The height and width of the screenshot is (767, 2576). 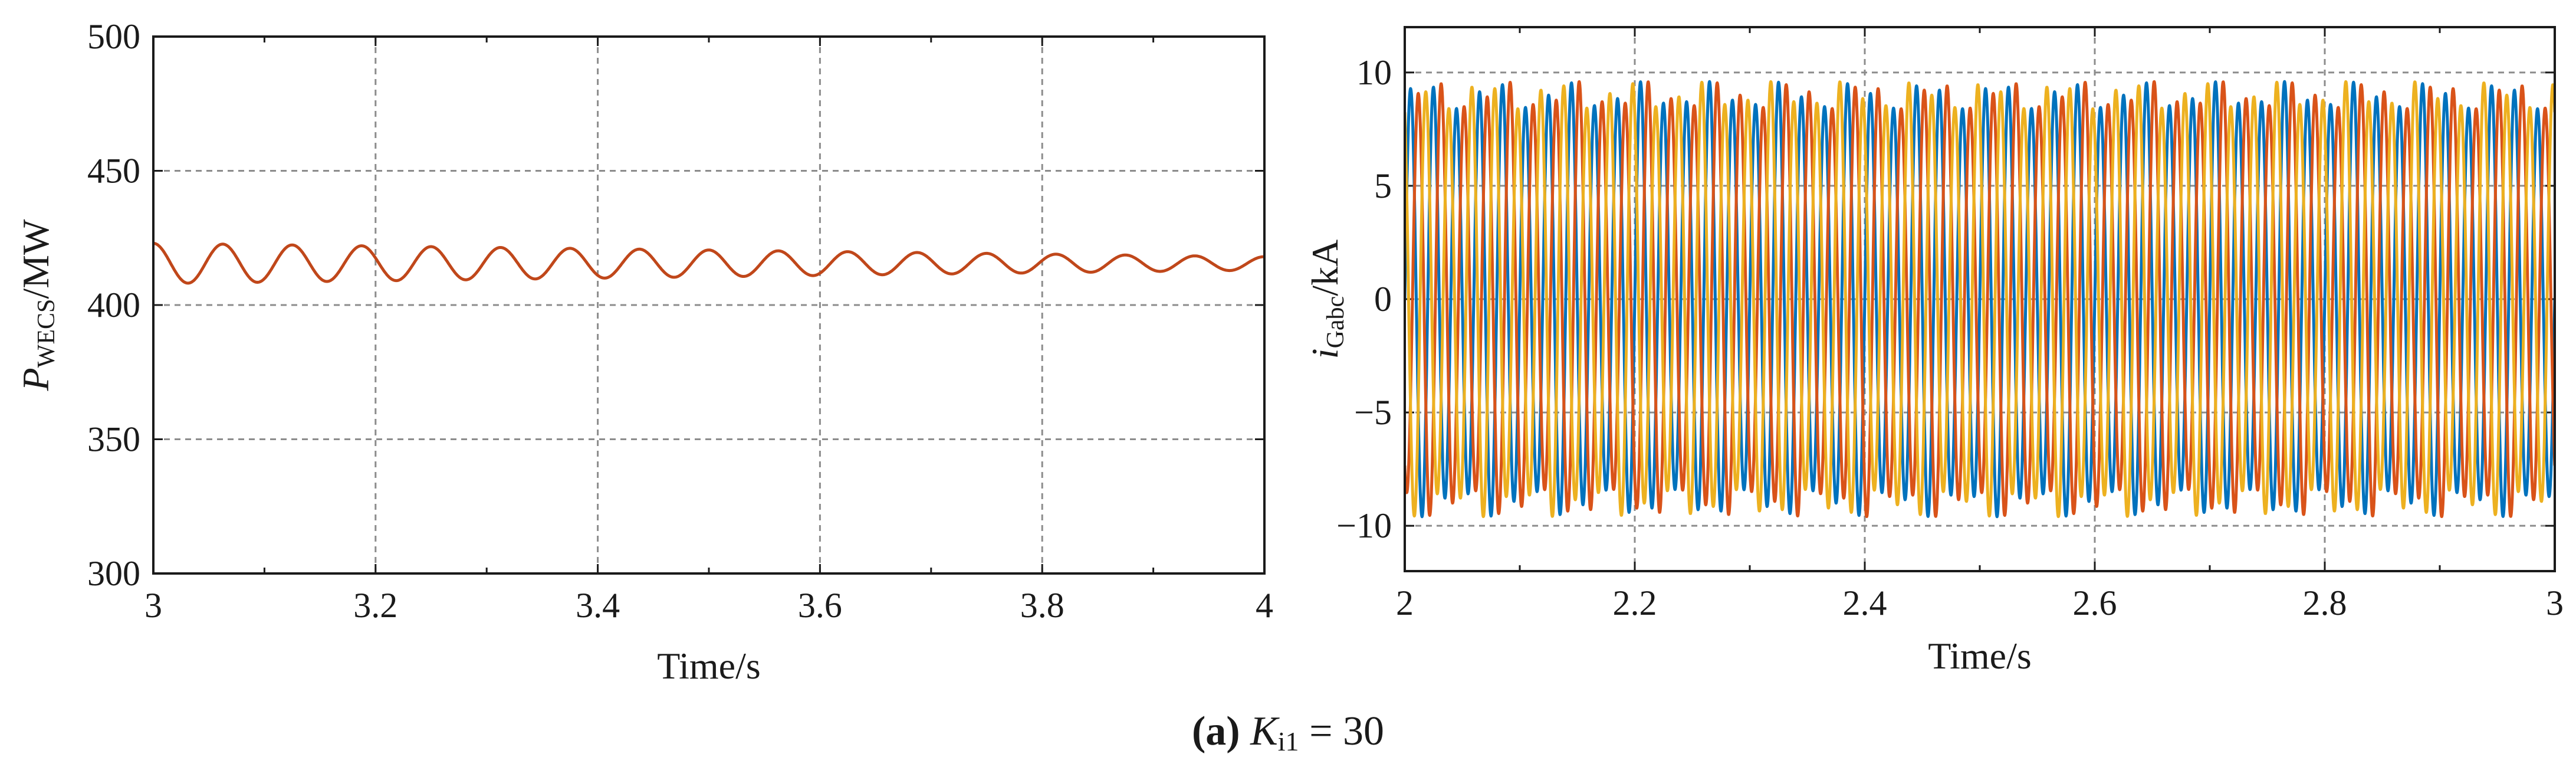 I want to click on y-tick-labels: 300 350 400 450 500, so click(x=113, y=305).